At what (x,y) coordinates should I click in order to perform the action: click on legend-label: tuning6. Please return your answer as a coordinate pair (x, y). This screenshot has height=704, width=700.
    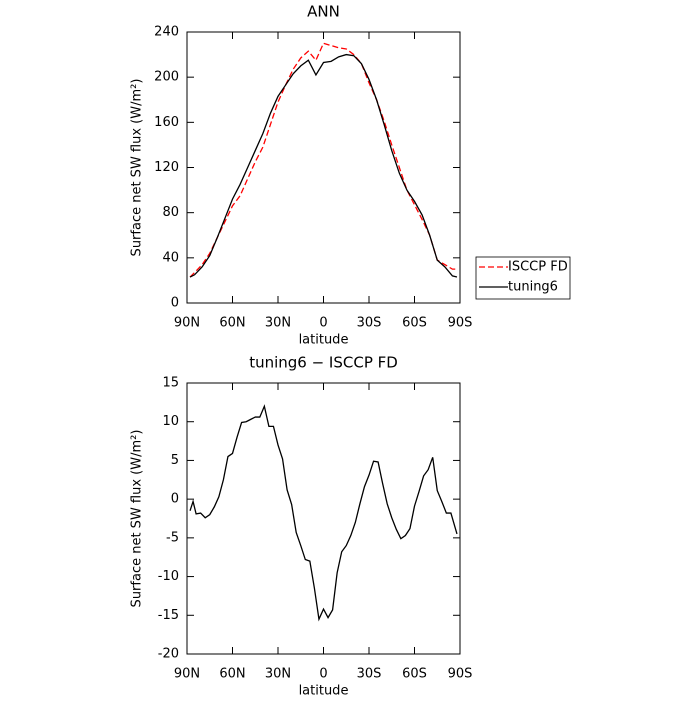
    Looking at the image, I should click on (533, 287).